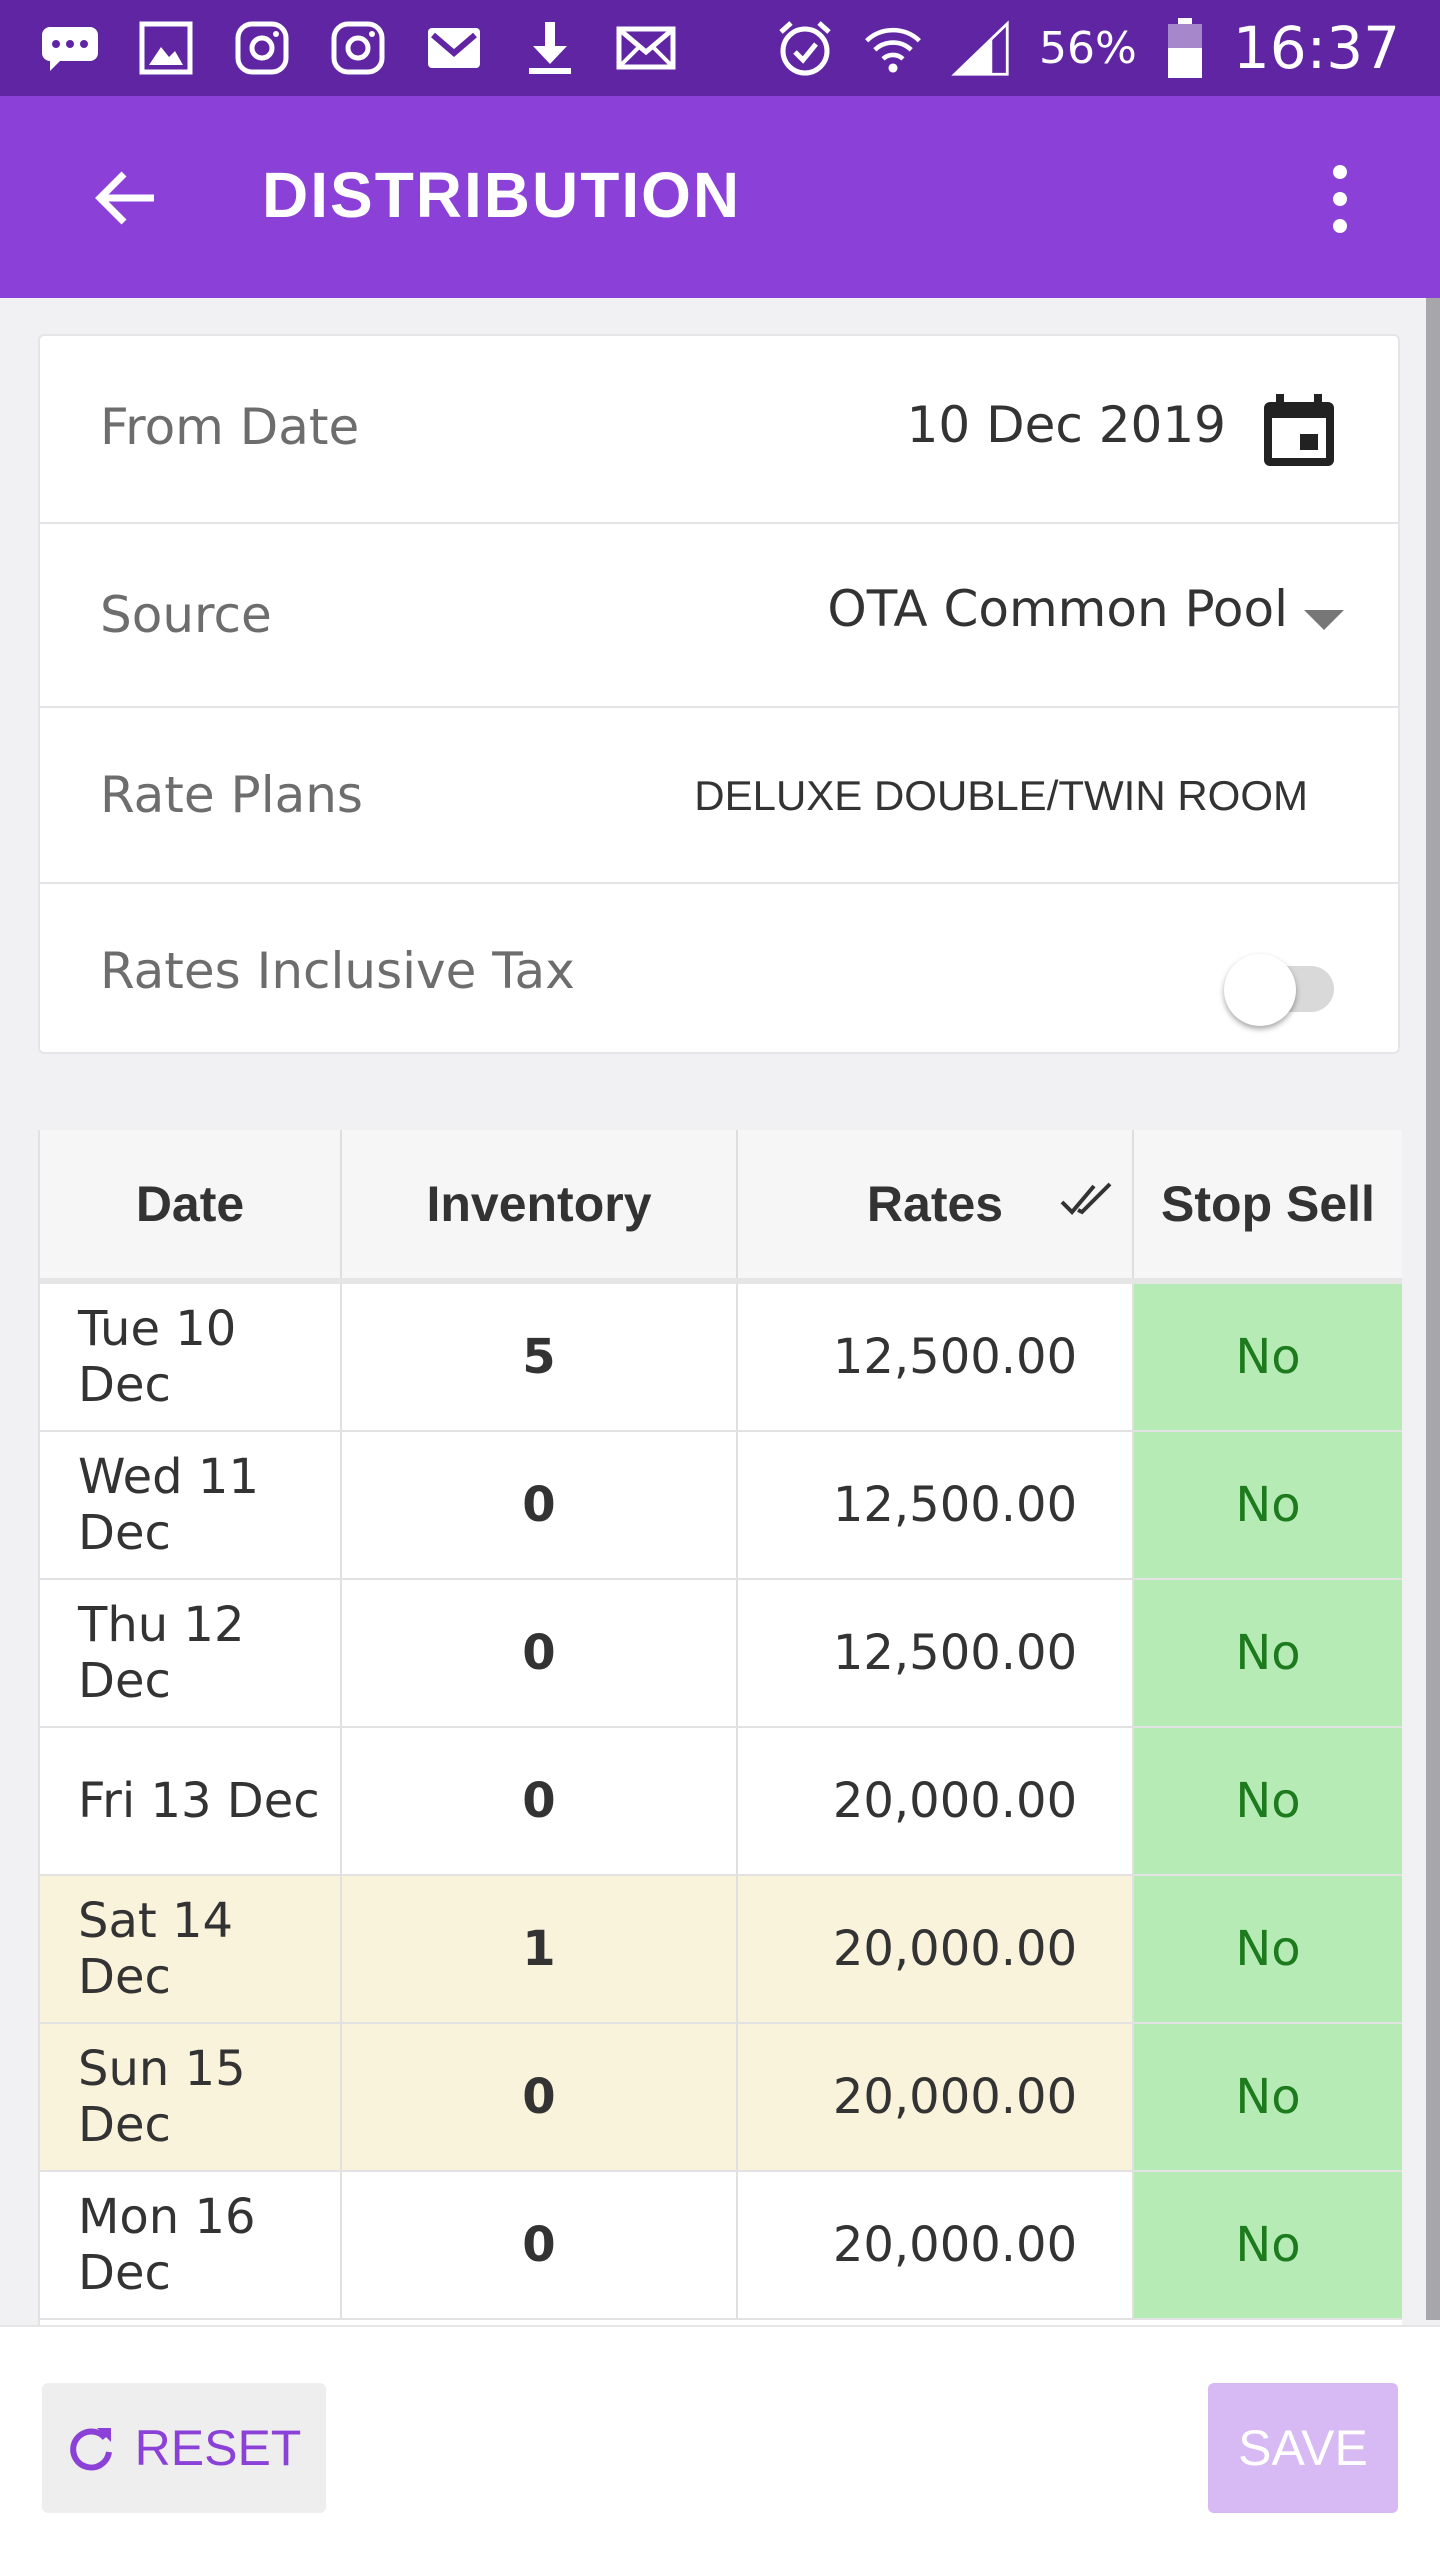 The width and height of the screenshot is (1440, 2562). Describe the element at coordinates (191, 2097) in the screenshot. I see `date-cell: Sun 15 Dec` at that location.